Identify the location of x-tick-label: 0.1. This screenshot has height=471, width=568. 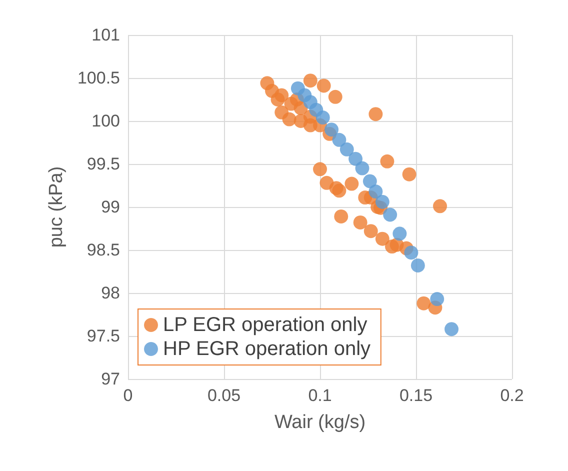
(320, 395).